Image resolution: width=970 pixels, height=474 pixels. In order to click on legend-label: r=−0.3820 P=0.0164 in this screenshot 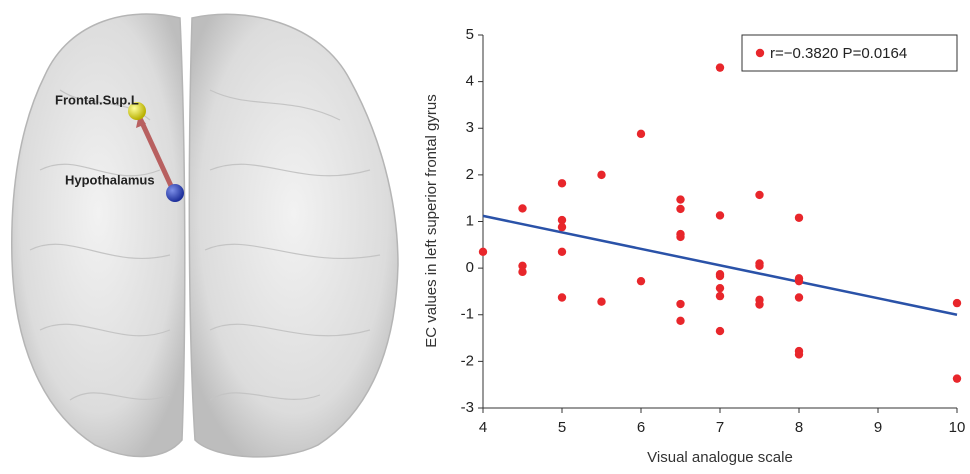, I will do `click(838, 53)`.